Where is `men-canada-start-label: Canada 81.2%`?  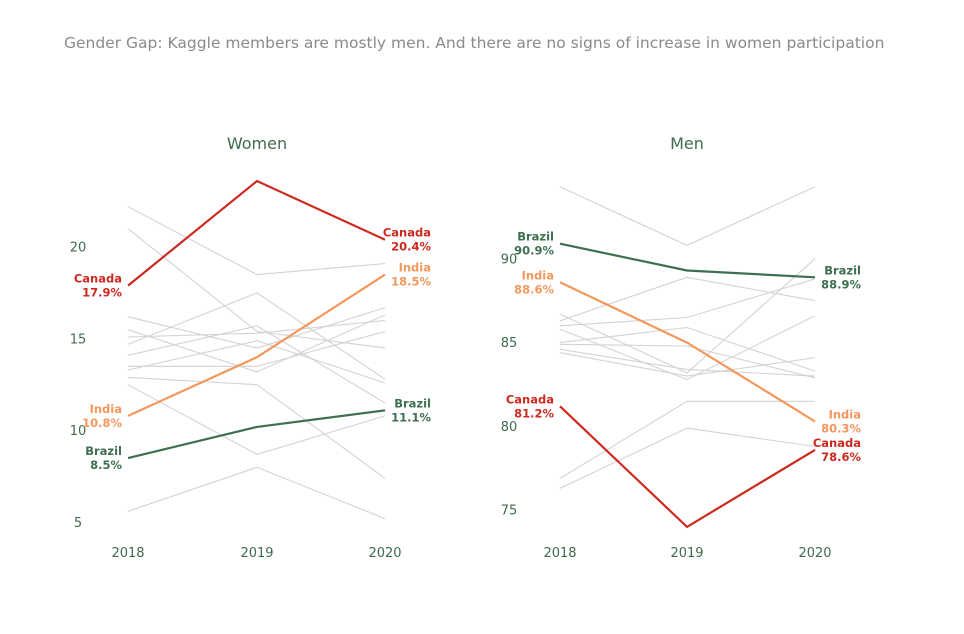 men-canada-start-label: Canada 81.2% is located at coordinates (530, 406).